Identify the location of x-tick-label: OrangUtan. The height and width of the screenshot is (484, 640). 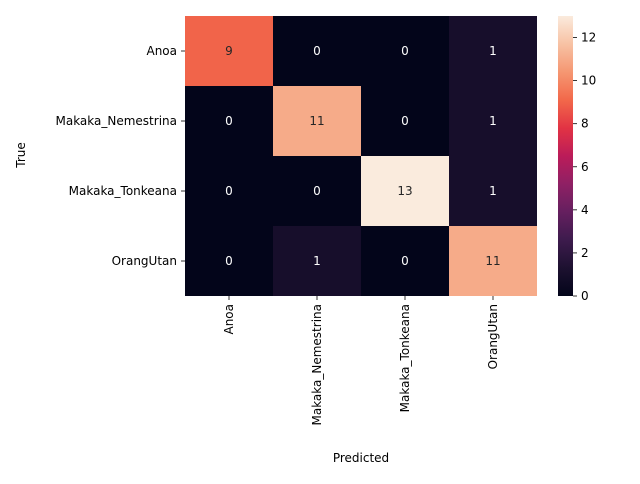
(493, 336).